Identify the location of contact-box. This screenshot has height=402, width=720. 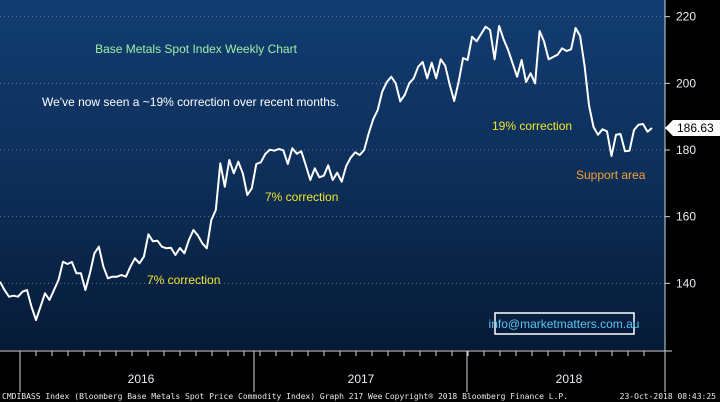
(564, 323).